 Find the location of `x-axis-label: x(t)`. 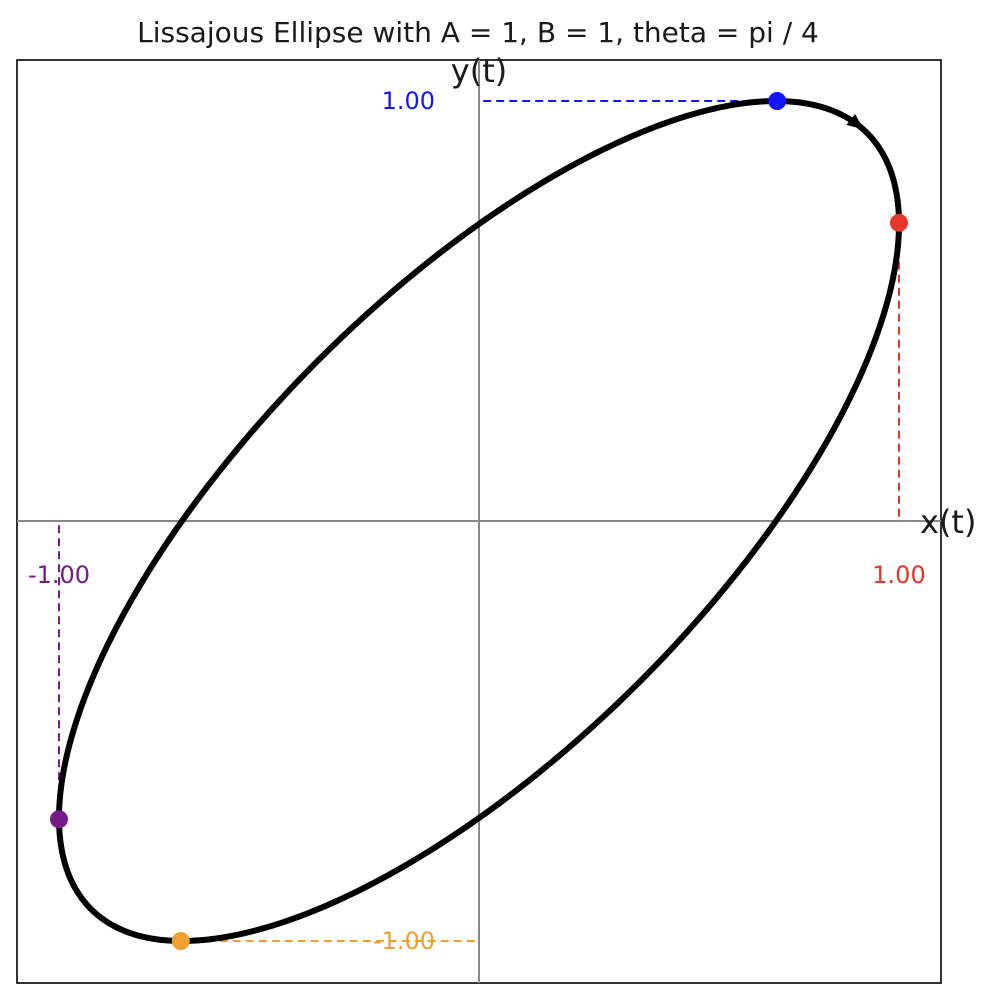

x-axis-label: x(t) is located at coordinates (948, 522).